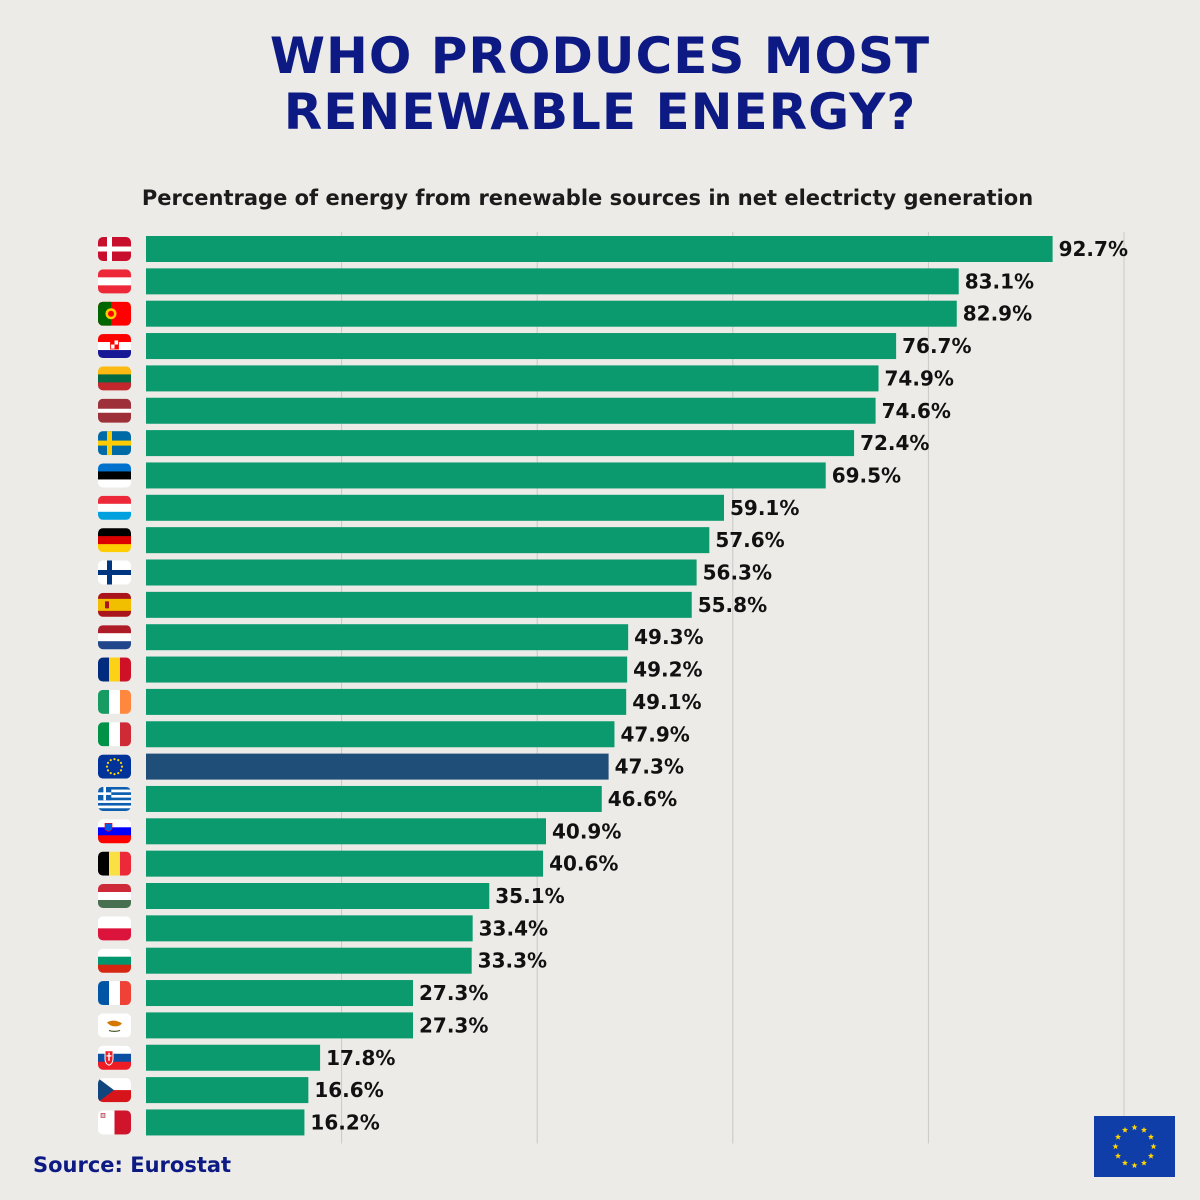 Image resolution: width=1200 pixels, height=1200 pixels. Describe the element at coordinates (999, 281) in the screenshot. I see `value-label: 83.1%` at that location.